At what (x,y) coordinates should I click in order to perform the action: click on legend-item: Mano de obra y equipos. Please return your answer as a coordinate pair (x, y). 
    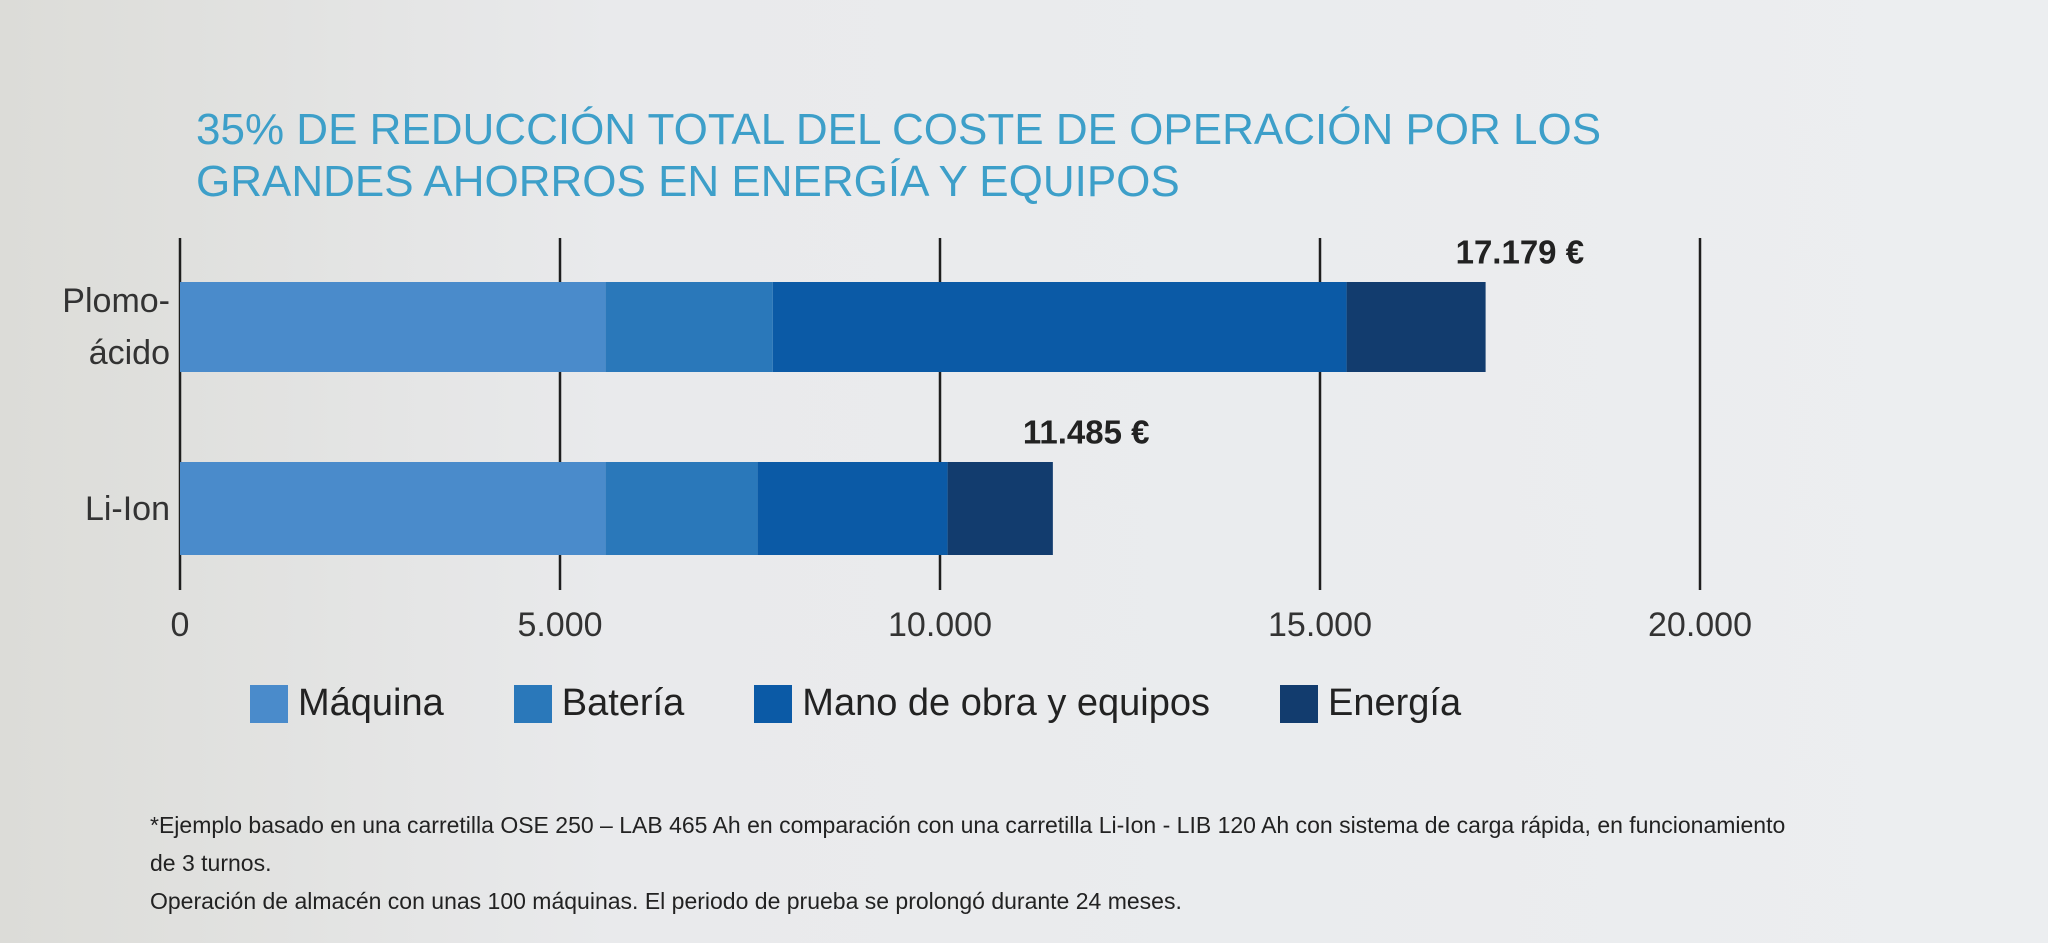
    Looking at the image, I should click on (982, 703).